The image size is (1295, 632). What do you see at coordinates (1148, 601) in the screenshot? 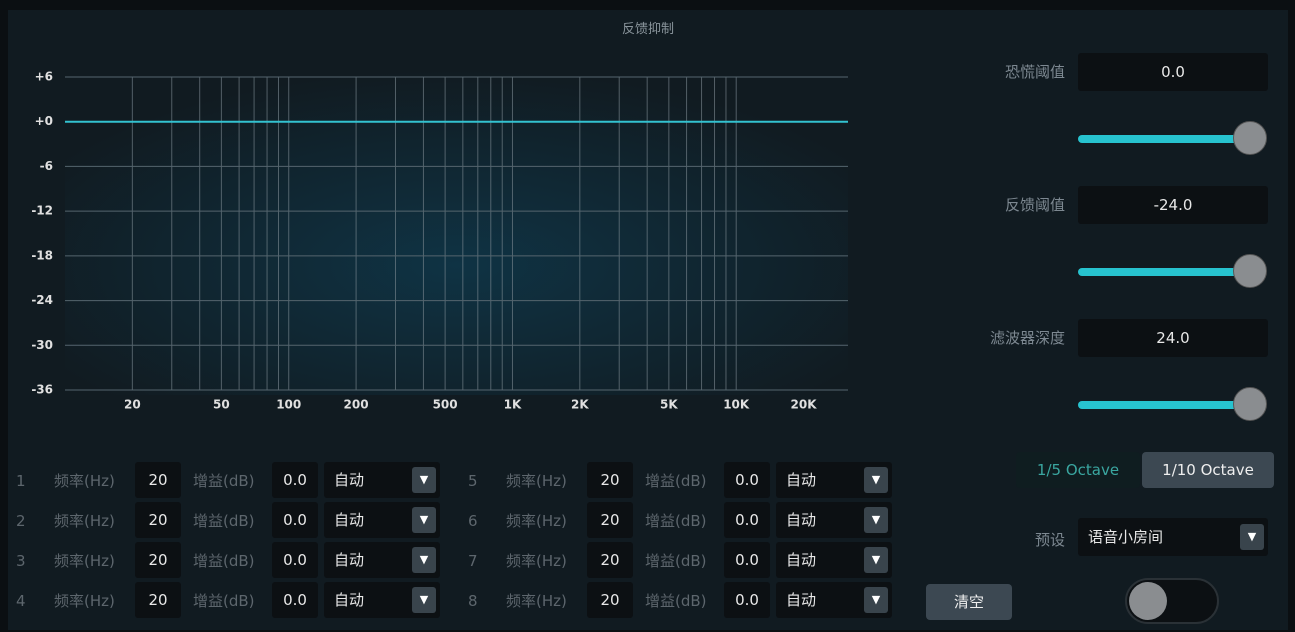
I see `toggle-knob` at bounding box center [1148, 601].